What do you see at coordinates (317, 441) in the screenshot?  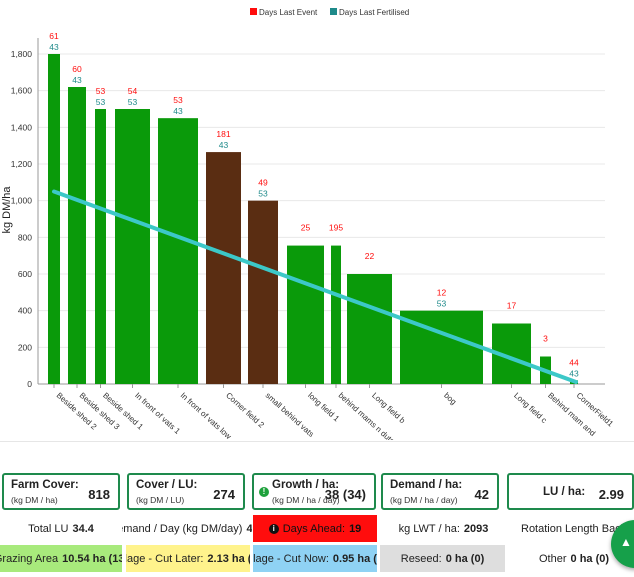 I see `section-divider` at bounding box center [317, 441].